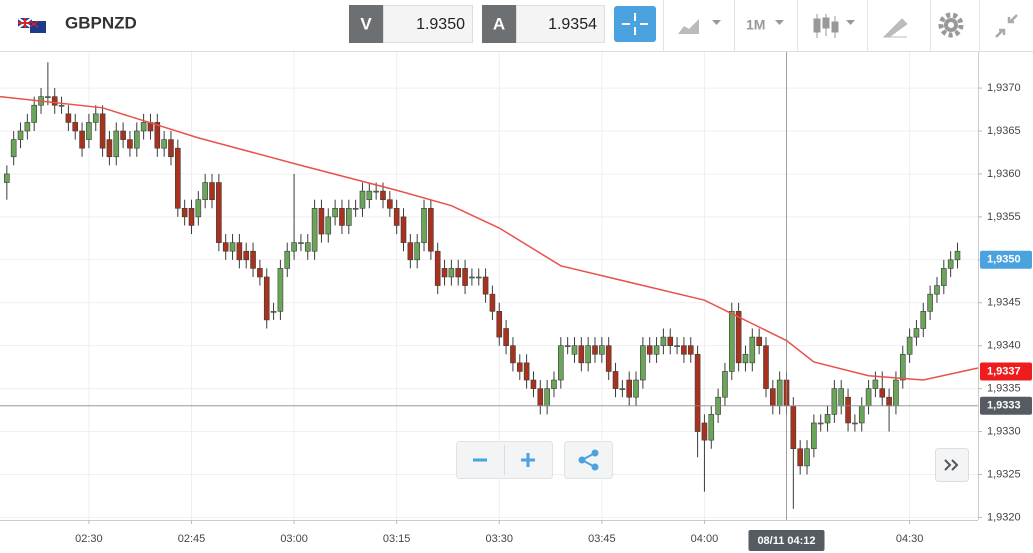 The width and height of the screenshot is (1033, 553). I want to click on bid-field, so click(428, 24).